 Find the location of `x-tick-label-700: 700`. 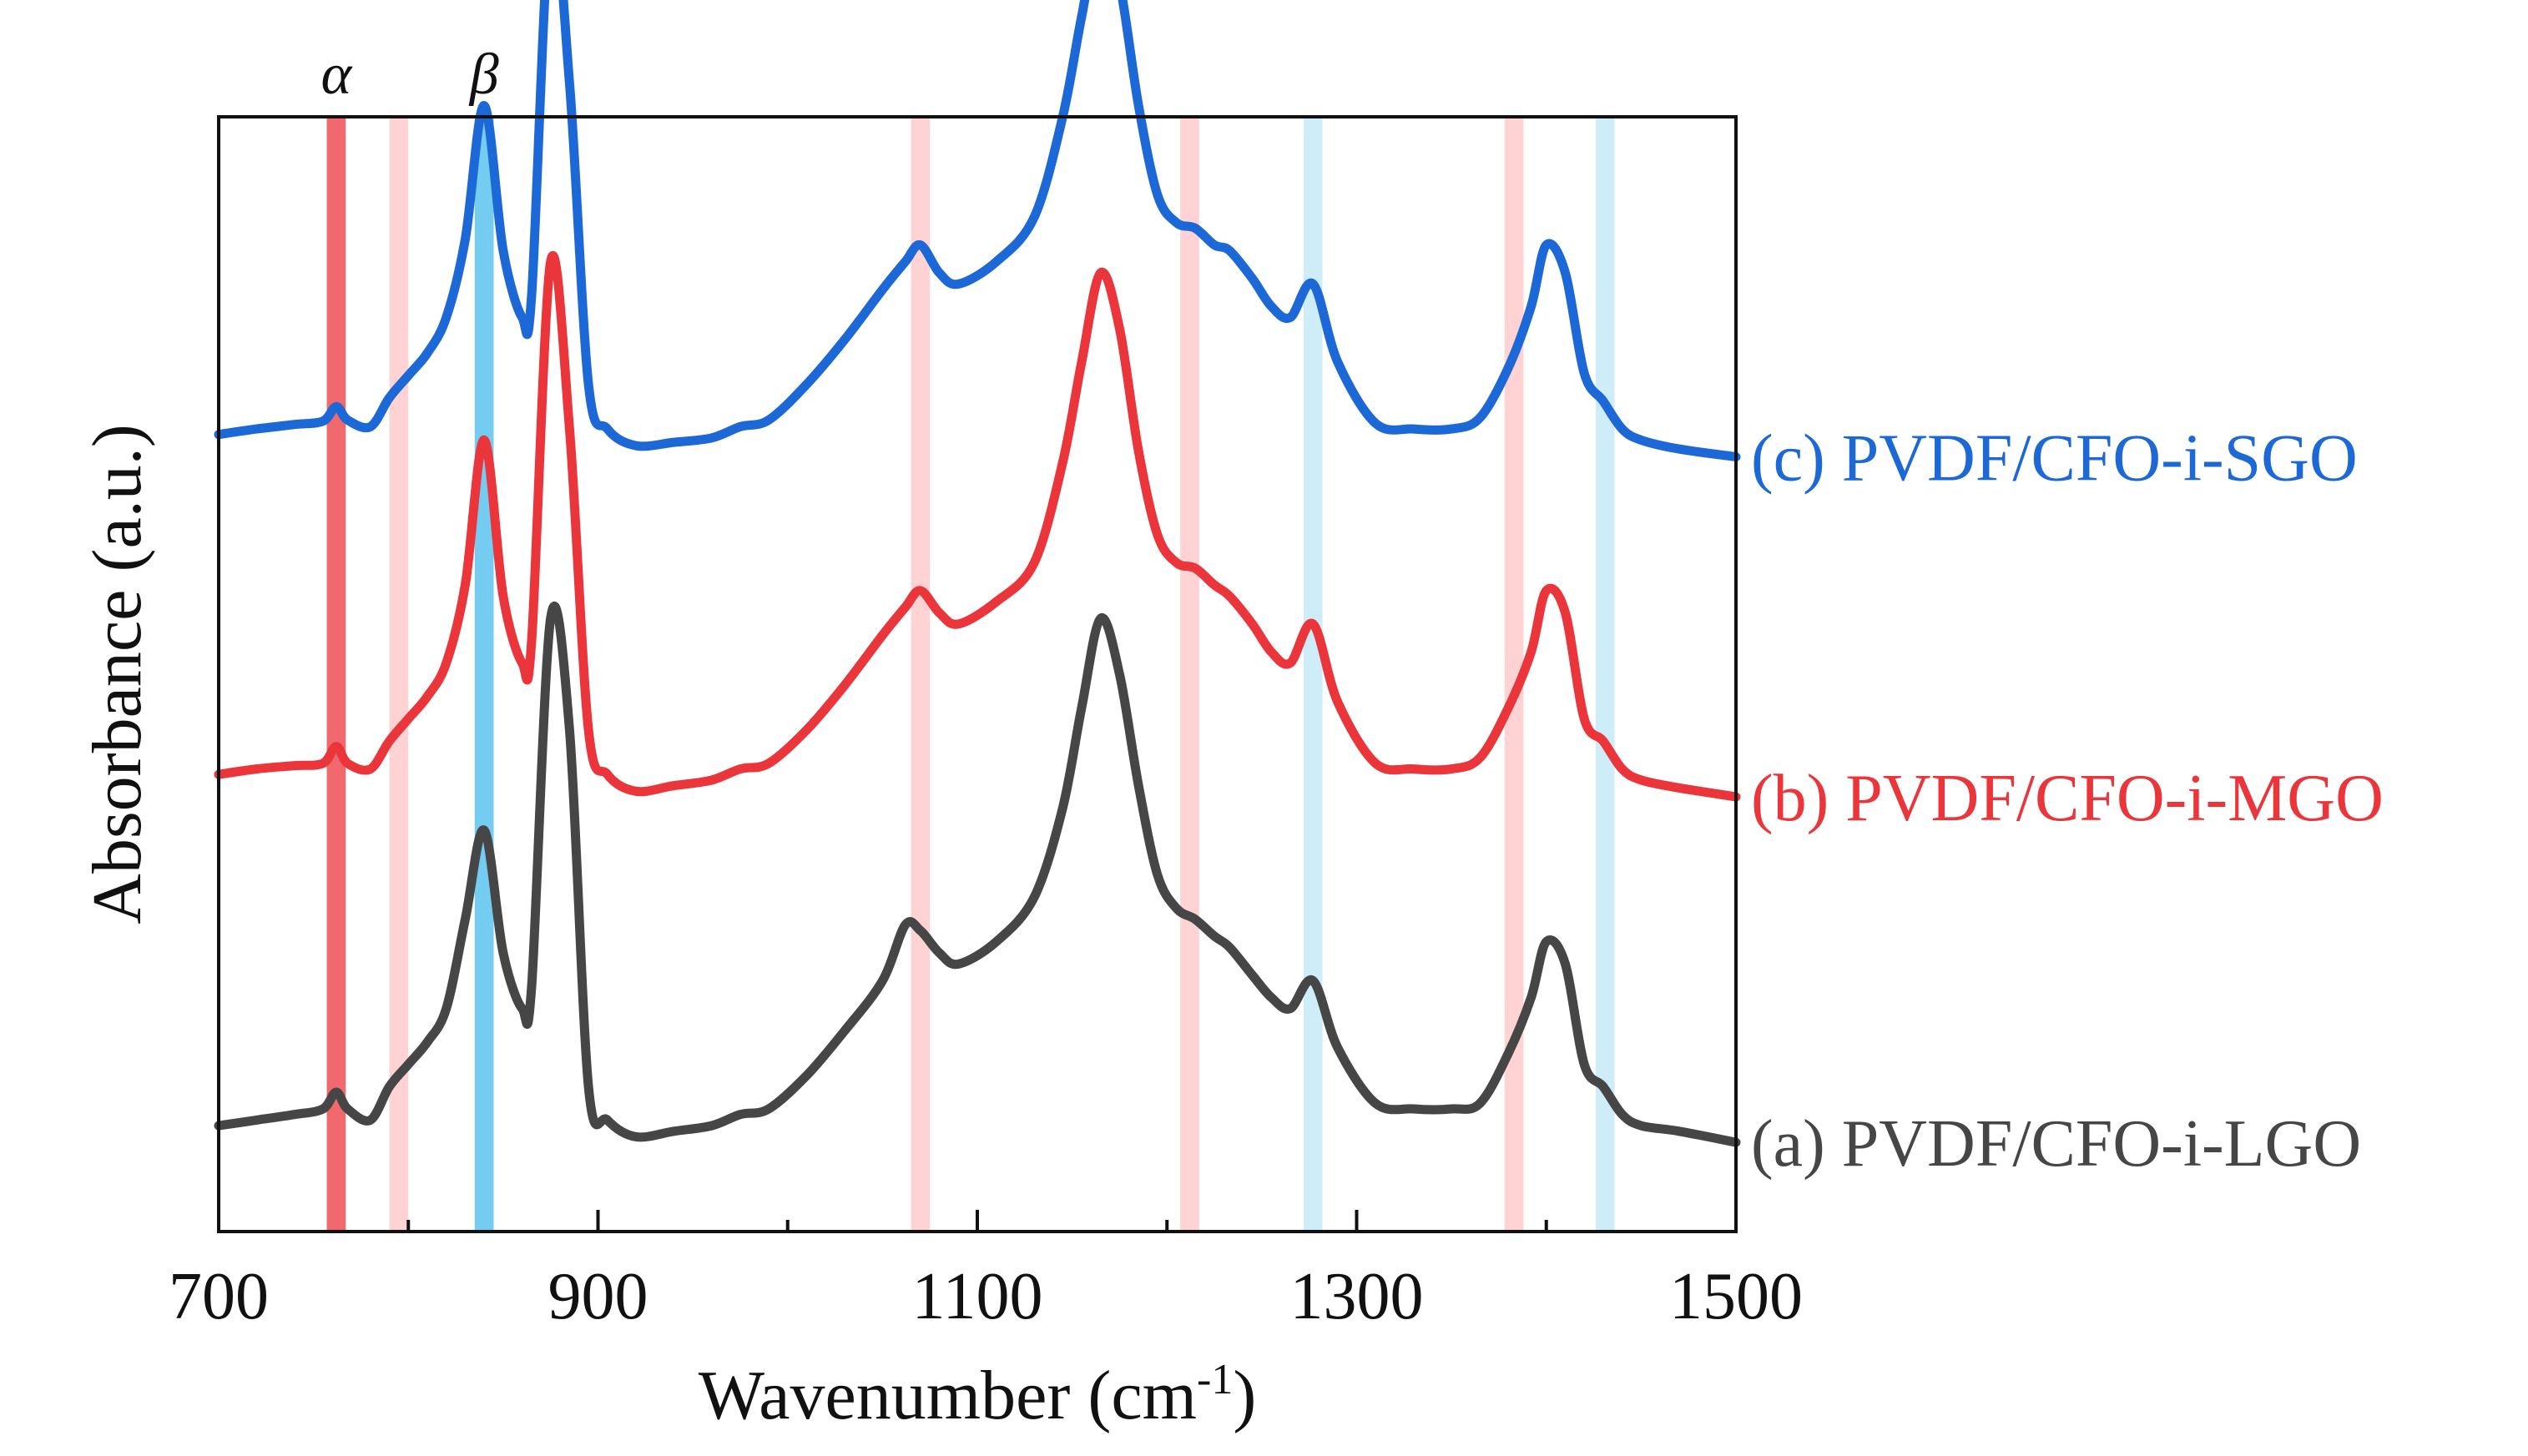

x-tick-label-700: 700 is located at coordinates (219, 1296).